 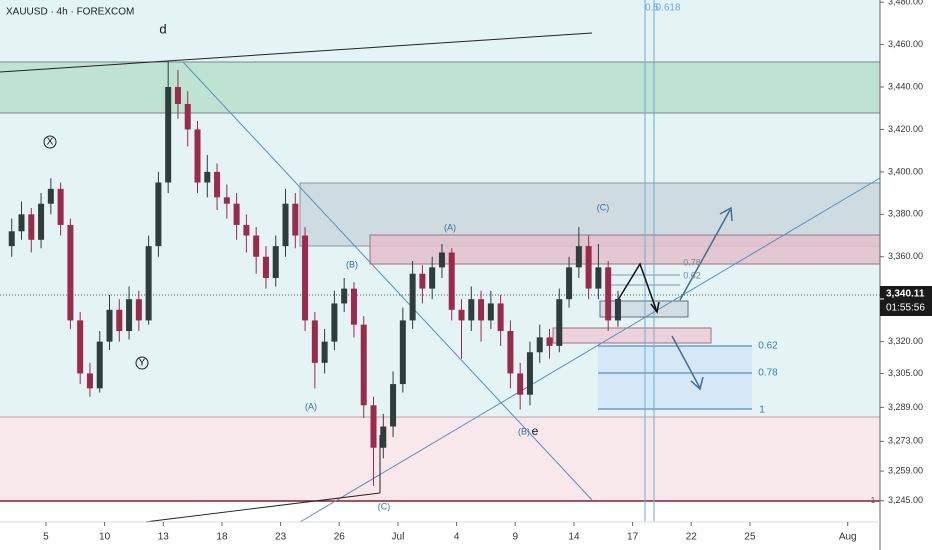 I want to click on fib-box, so click(x=675, y=378).